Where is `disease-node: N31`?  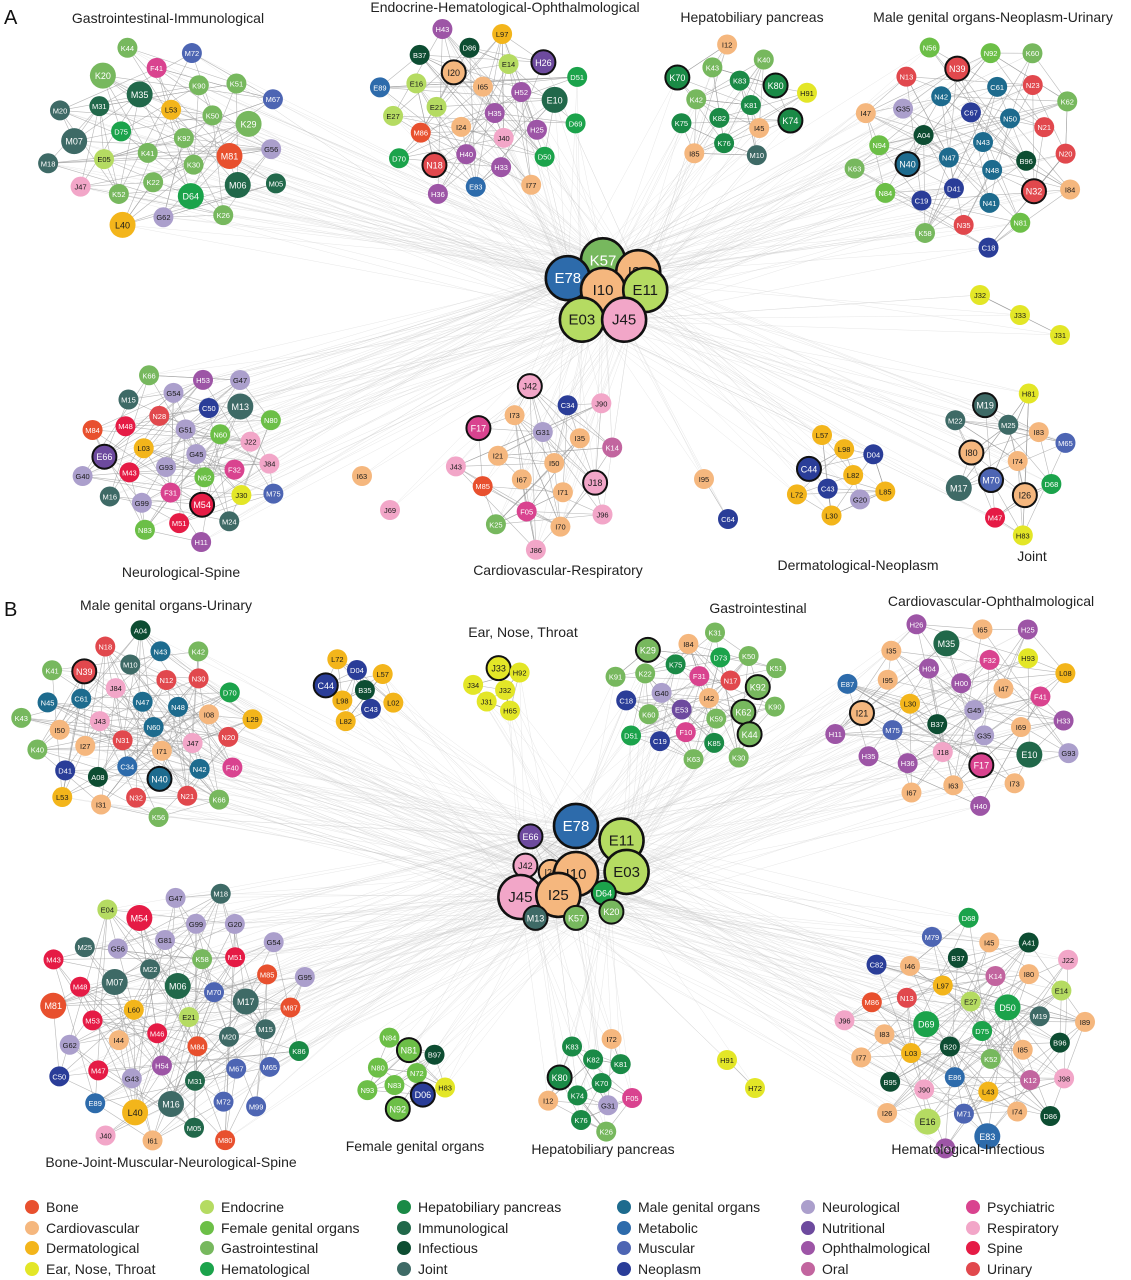 disease-node: N31 is located at coordinates (122, 740).